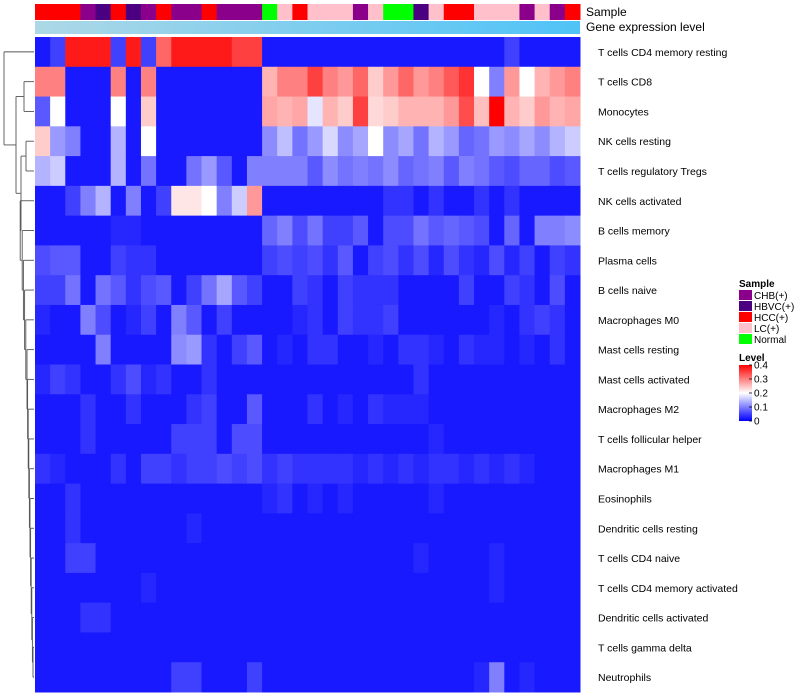 This screenshot has width=800, height=700. Describe the element at coordinates (625, 83) in the screenshot. I see `row-label: T cells CD8` at that location.